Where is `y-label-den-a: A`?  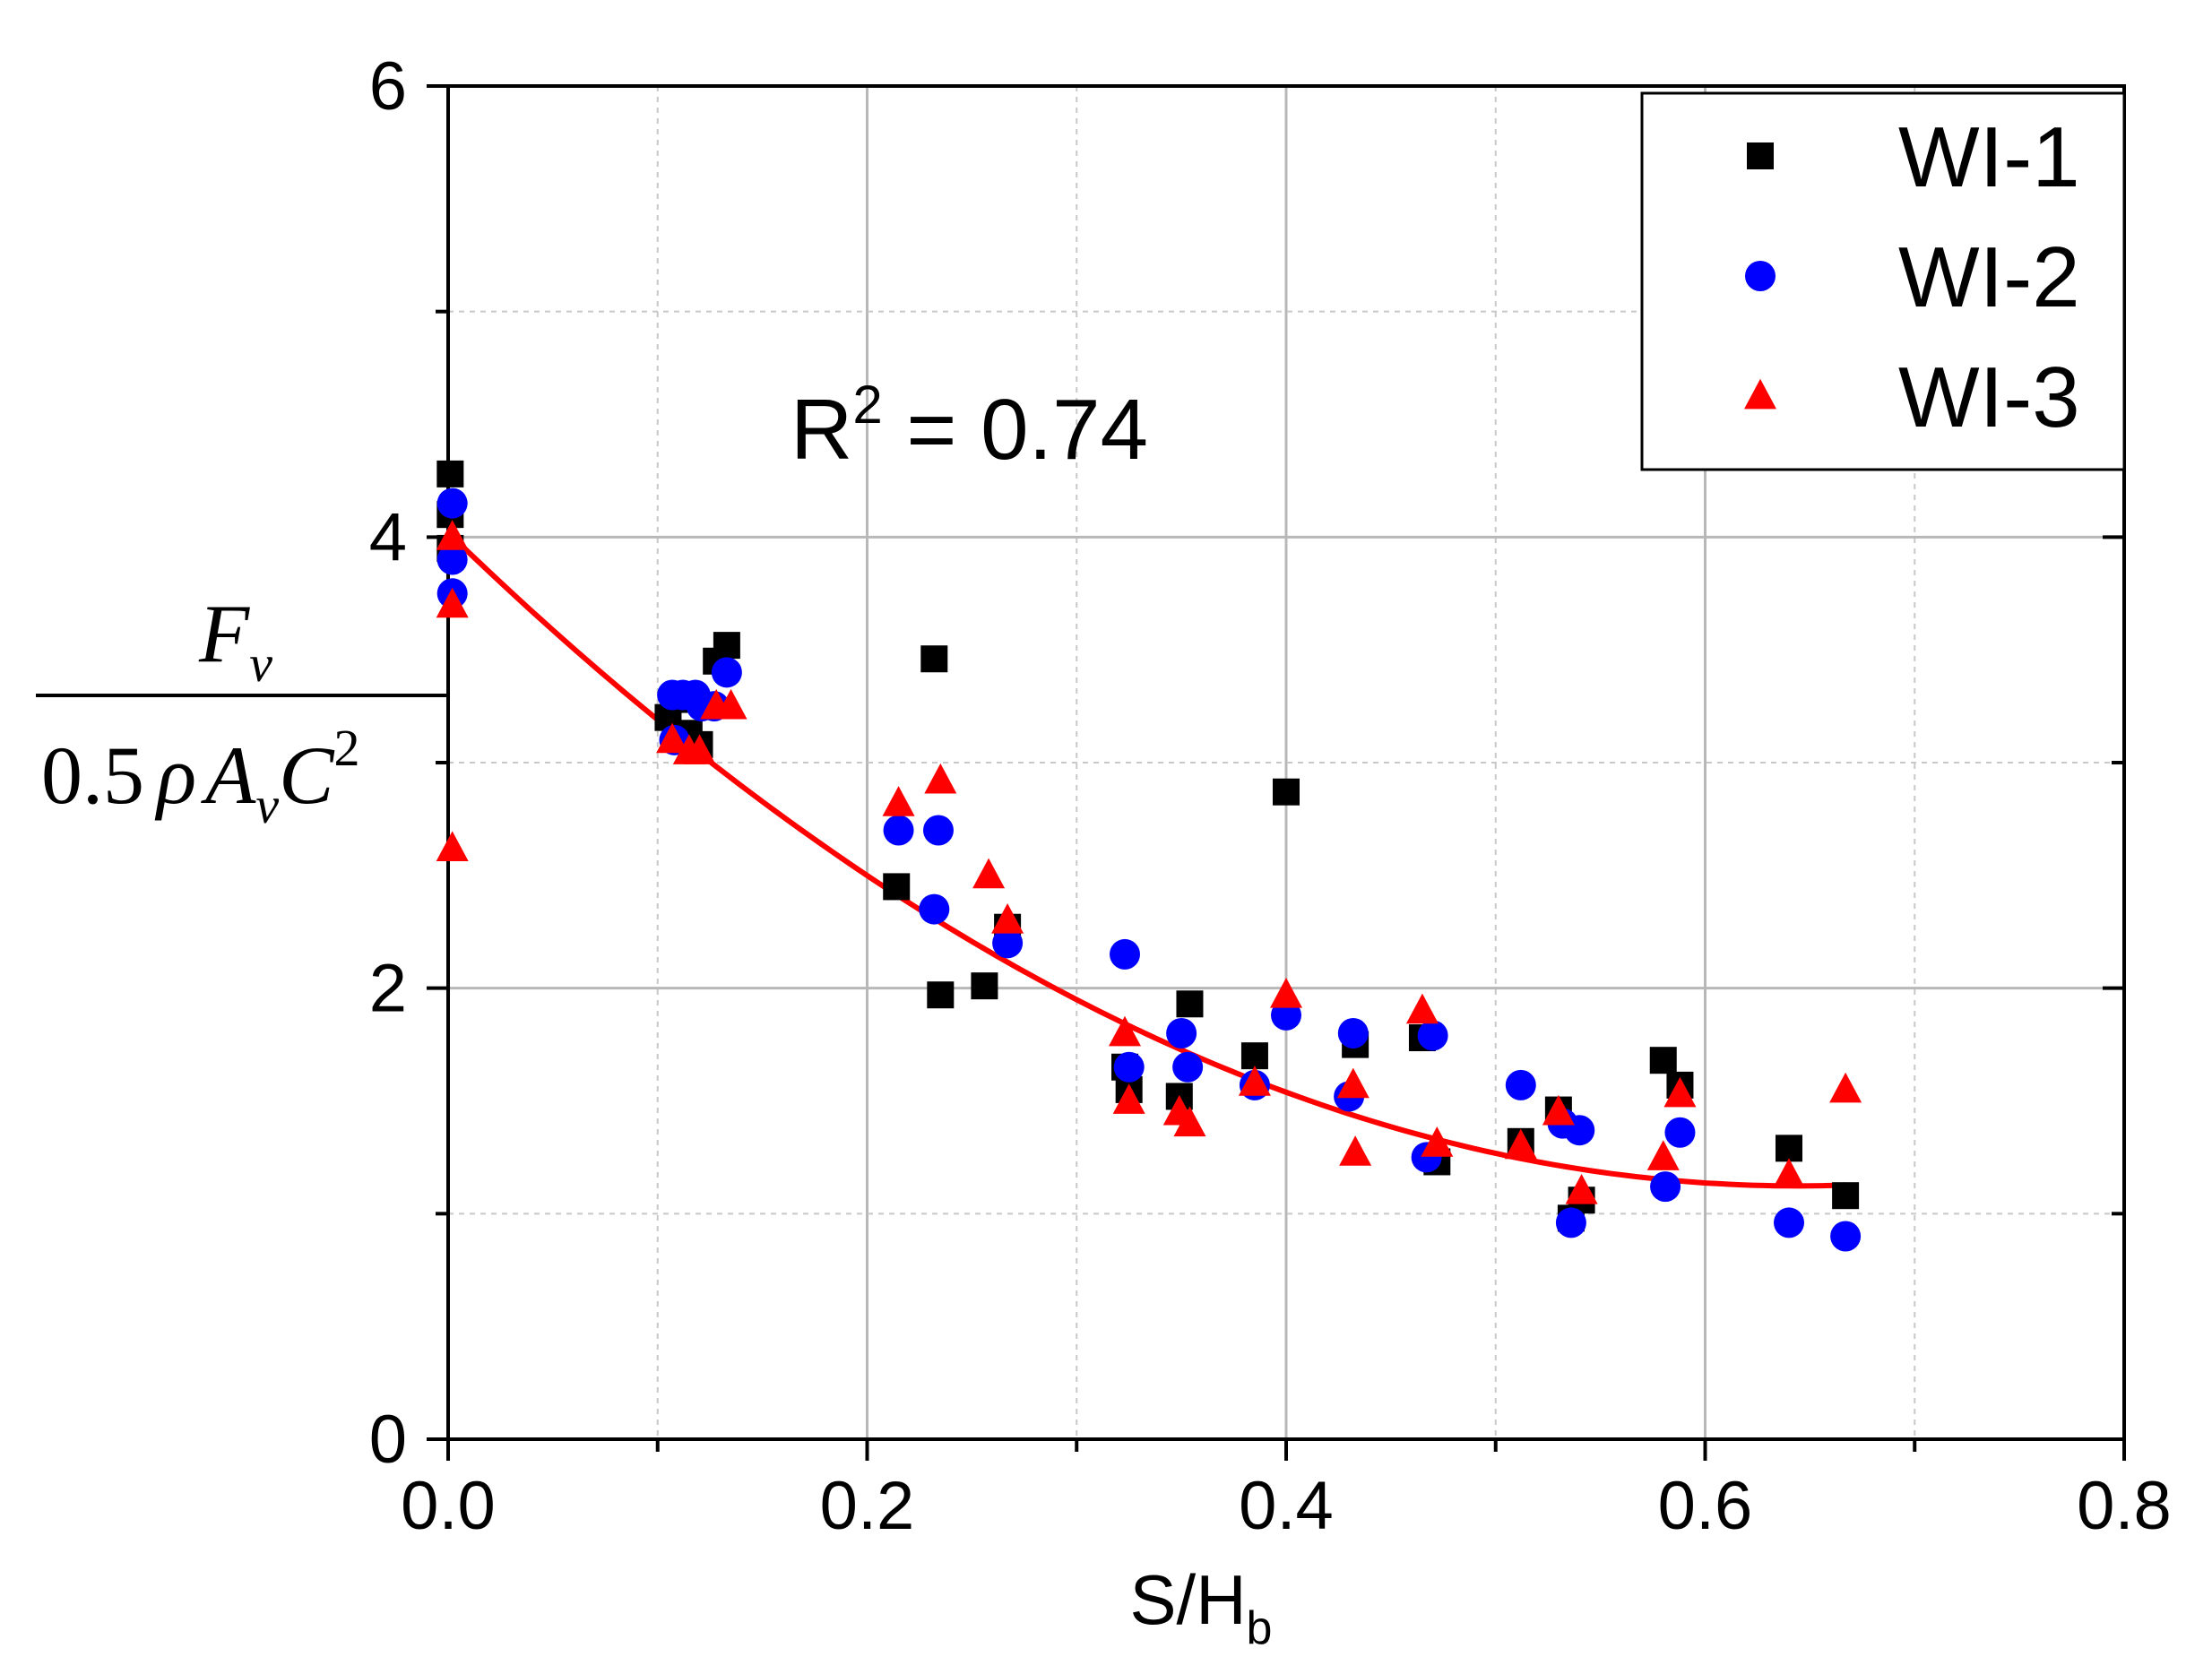 y-label-den-a: A is located at coordinates (228, 775).